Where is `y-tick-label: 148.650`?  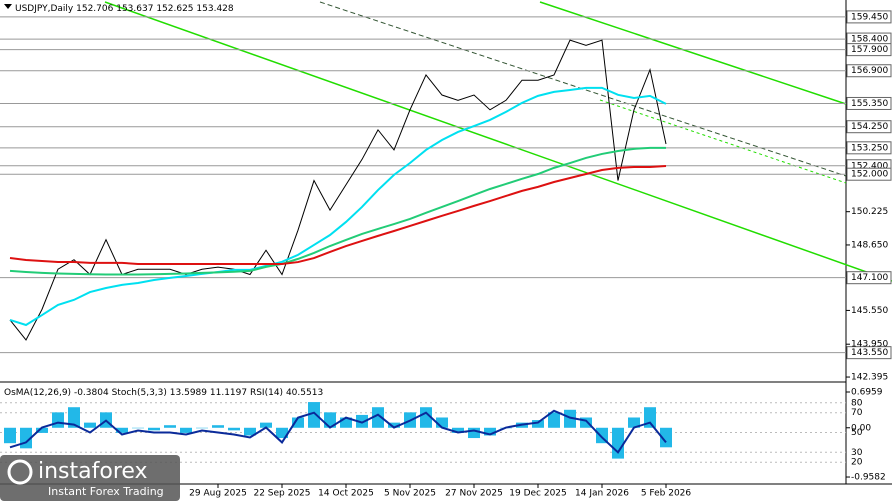 y-tick-label: 148.650 is located at coordinates (869, 245).